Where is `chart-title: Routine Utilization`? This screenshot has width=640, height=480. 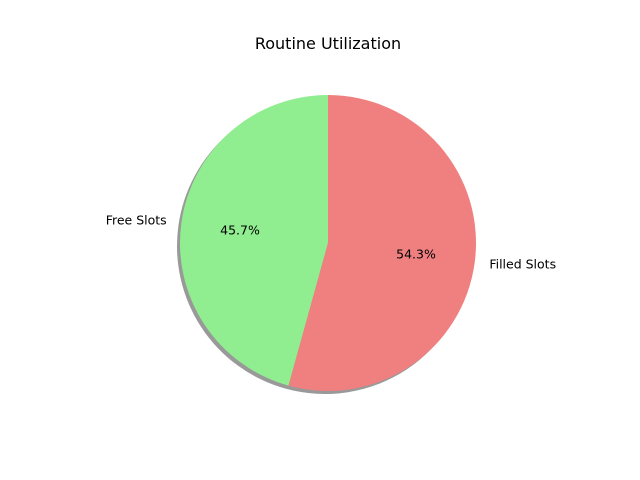 chart-title: Routine Utilization is located at coordinates (328, 43).